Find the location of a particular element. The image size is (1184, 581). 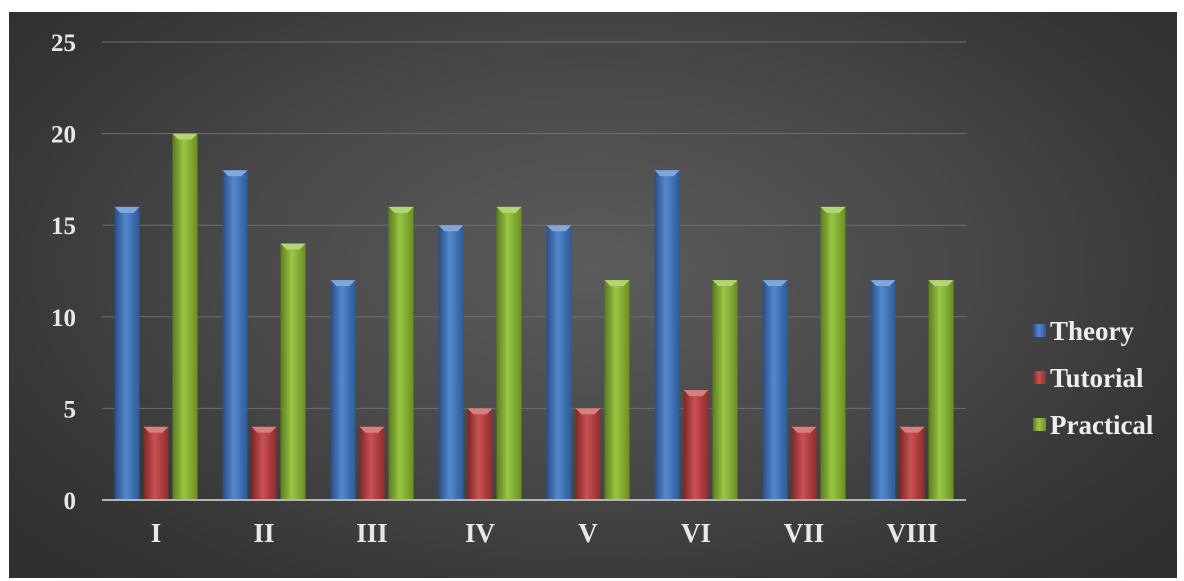

legend-swatch-tutorial is located at coordinates (1039, 377).